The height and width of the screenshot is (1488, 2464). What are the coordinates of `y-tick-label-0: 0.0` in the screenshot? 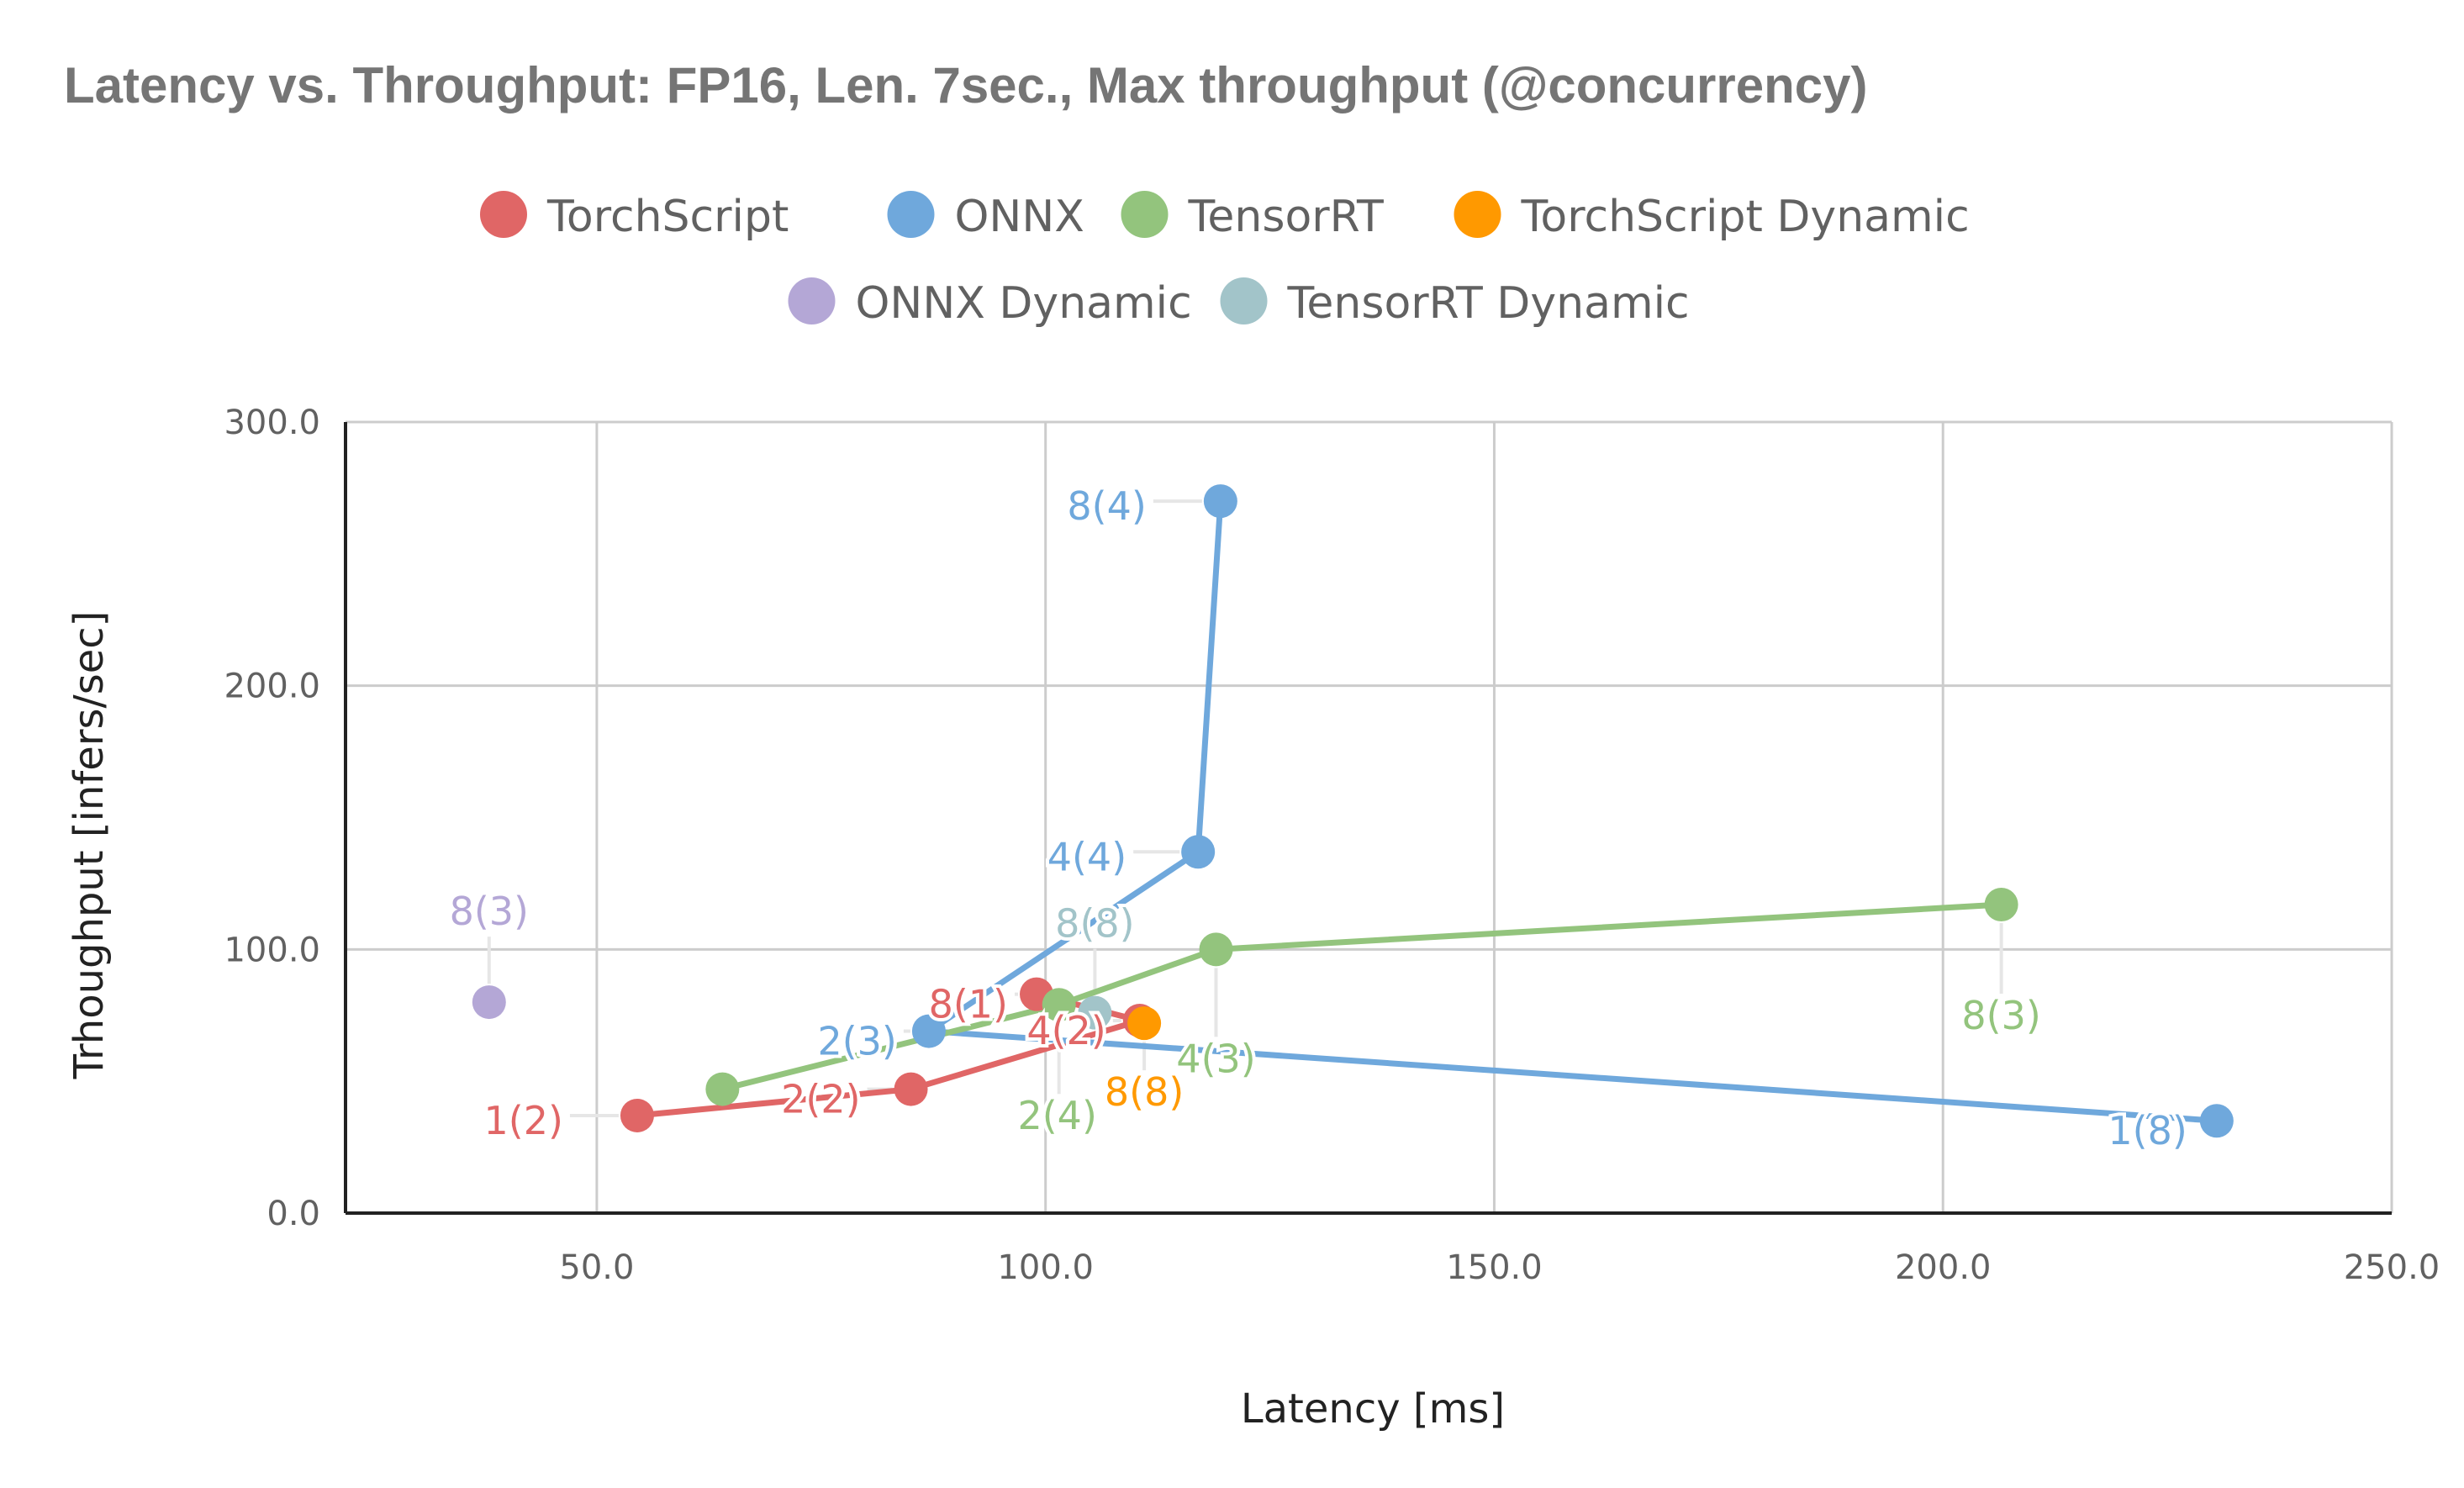 It's located at (293, 1214).